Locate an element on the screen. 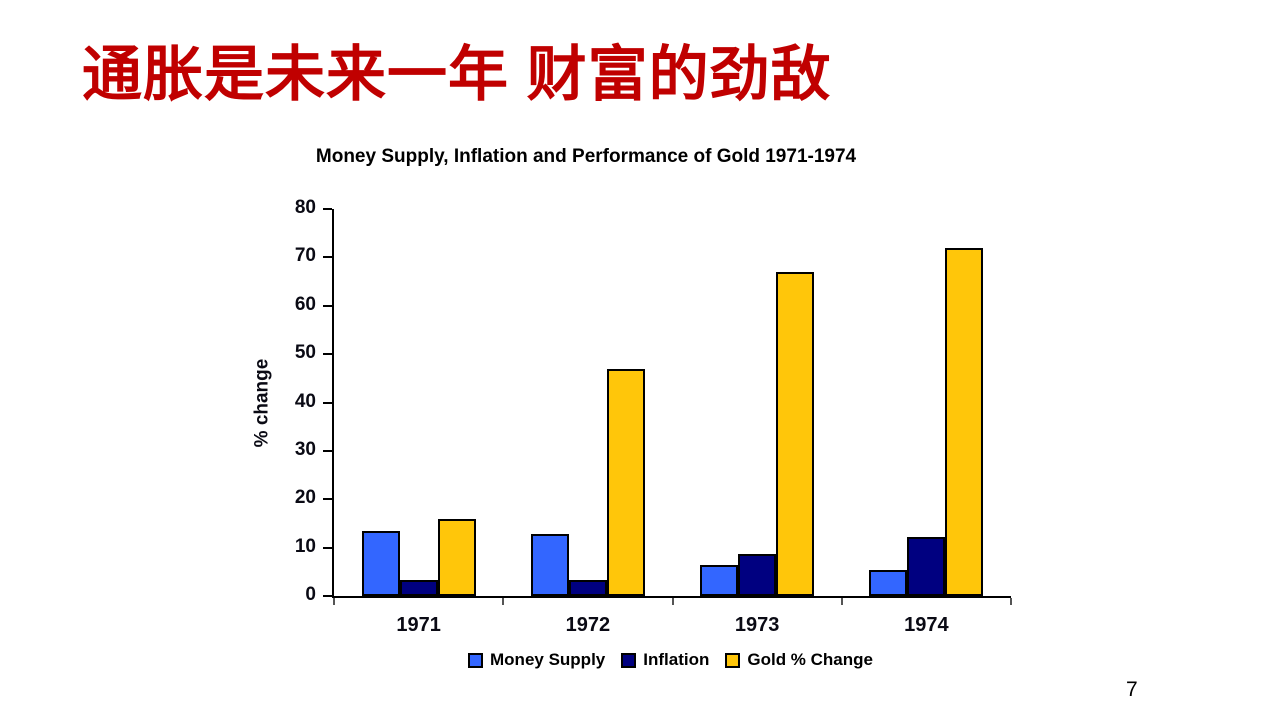 Image resolution: width=1280 pixels, height=720 pixels. chart-legend: Money Supply Inflation Gold % Change is located at coordinates (670, 660).